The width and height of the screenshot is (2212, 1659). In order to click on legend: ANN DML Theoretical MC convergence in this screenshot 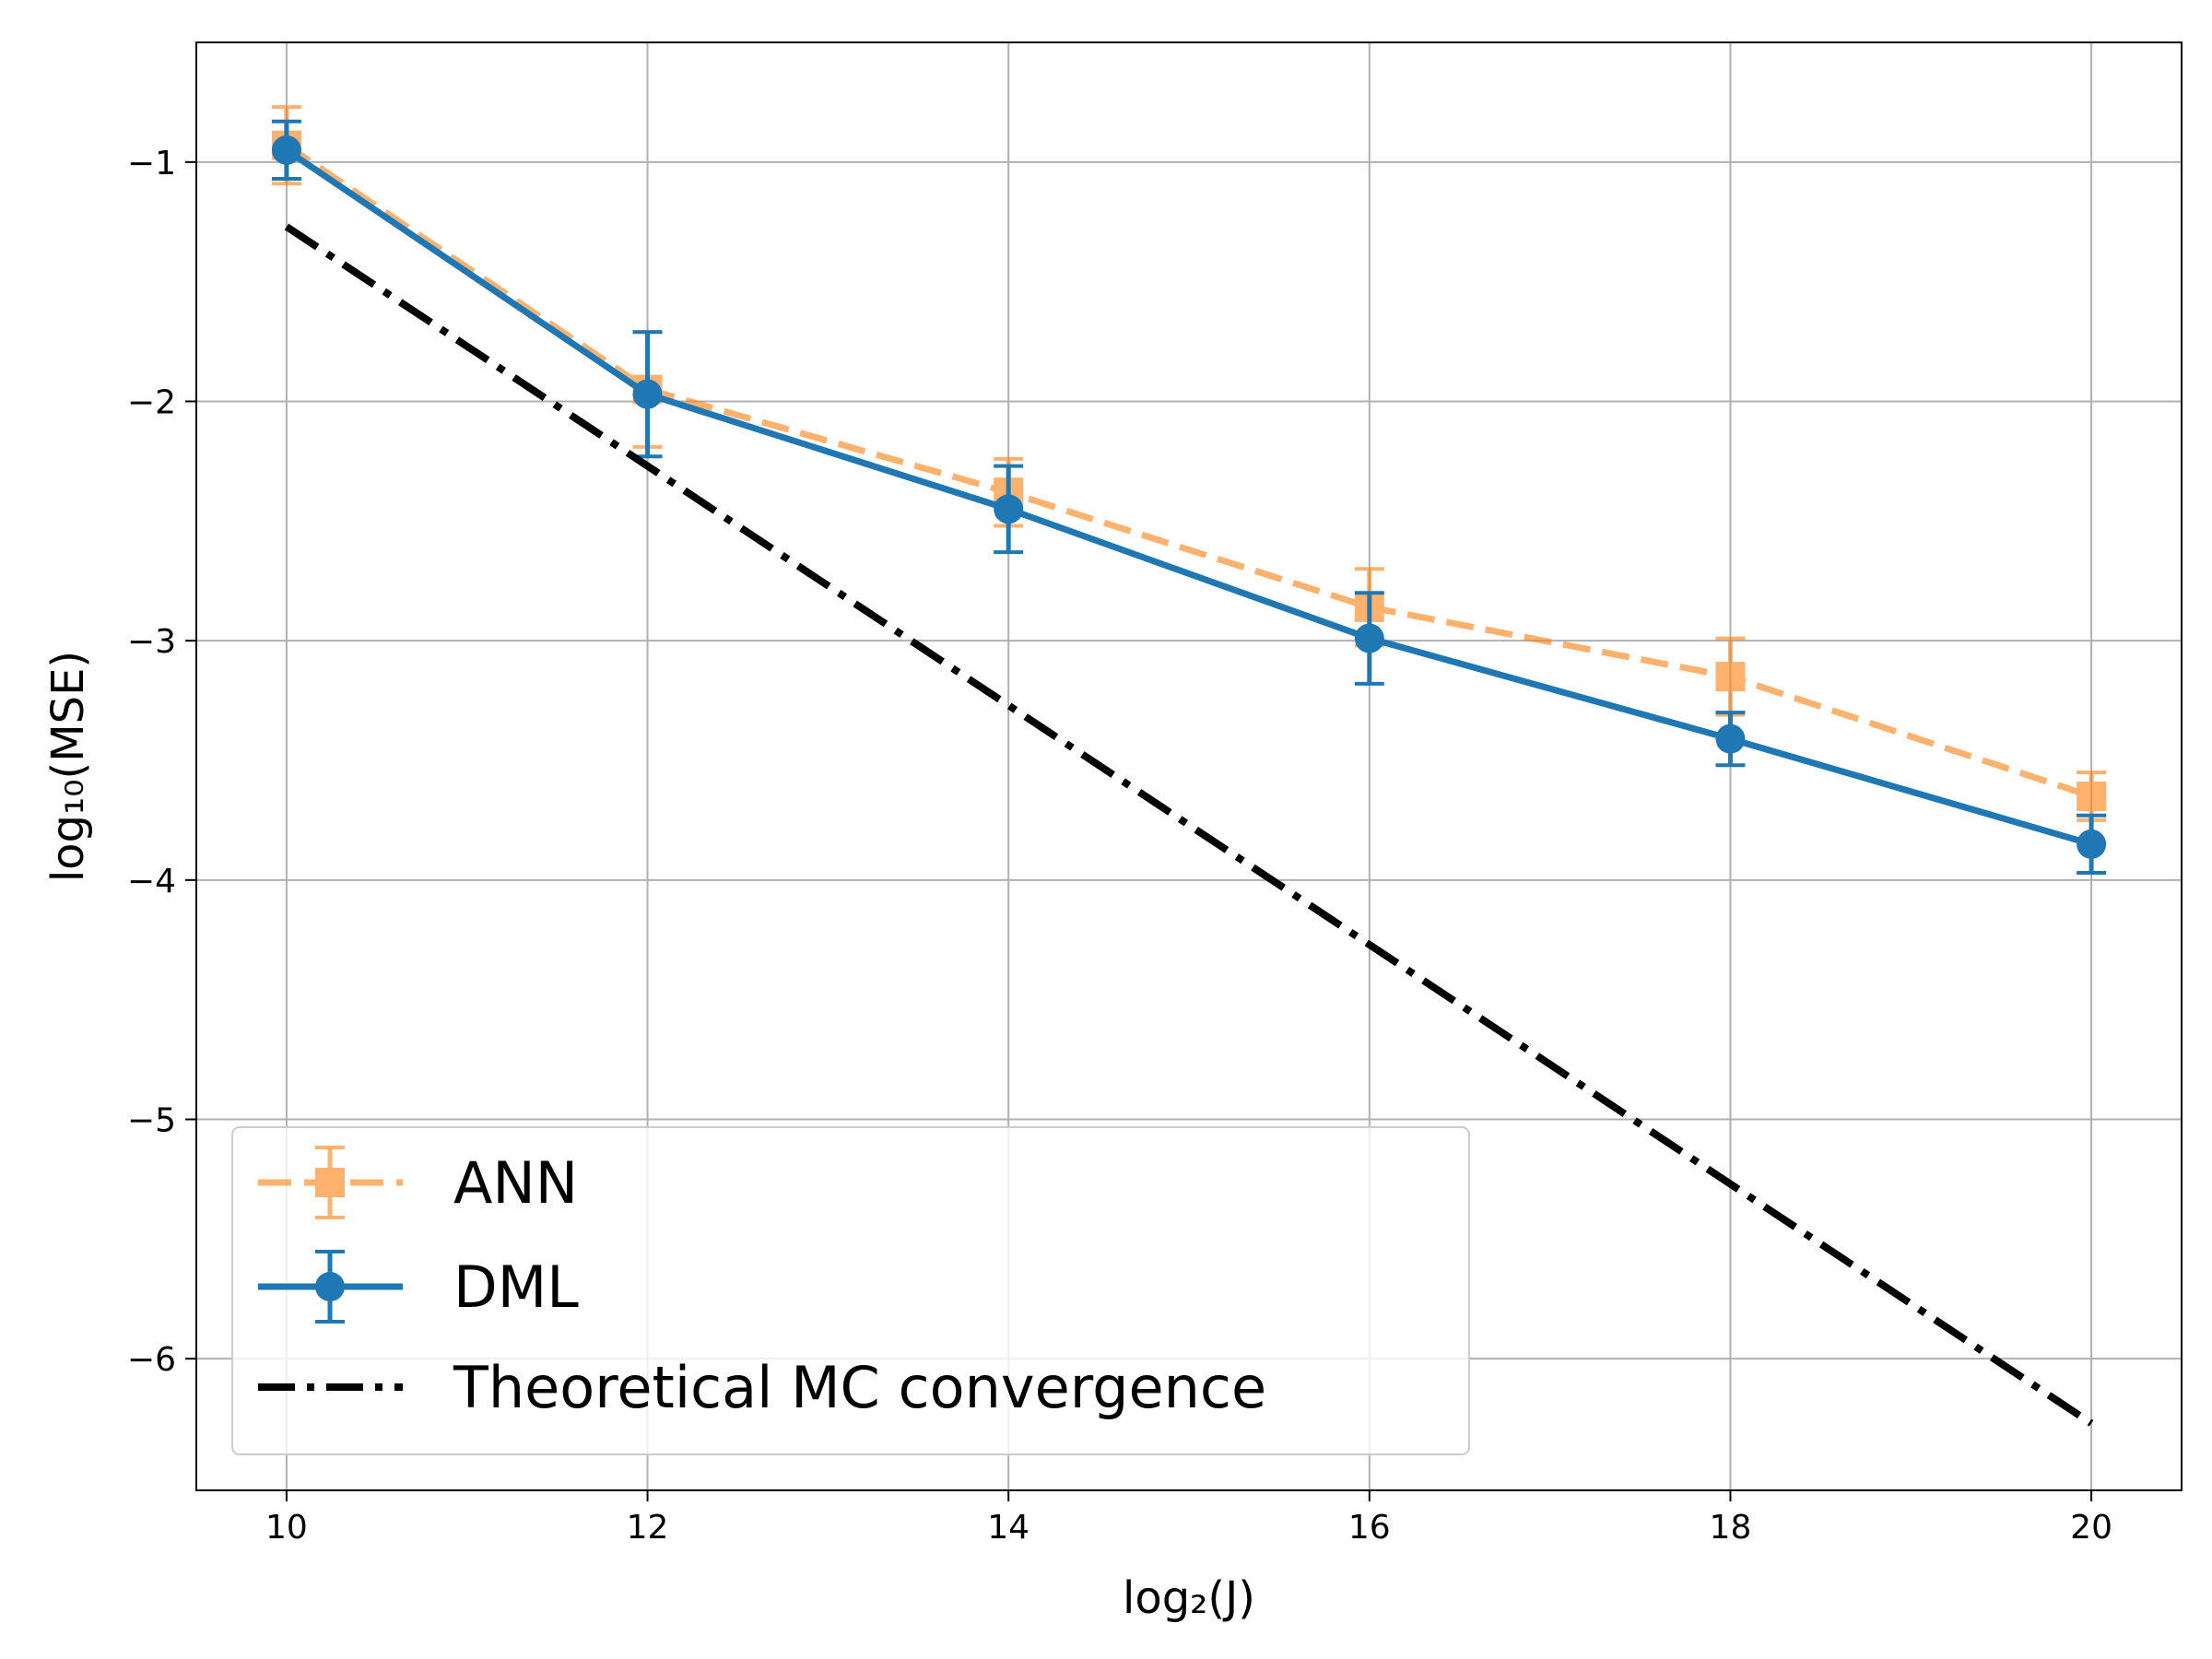, I will do `click(850, 1290)`.